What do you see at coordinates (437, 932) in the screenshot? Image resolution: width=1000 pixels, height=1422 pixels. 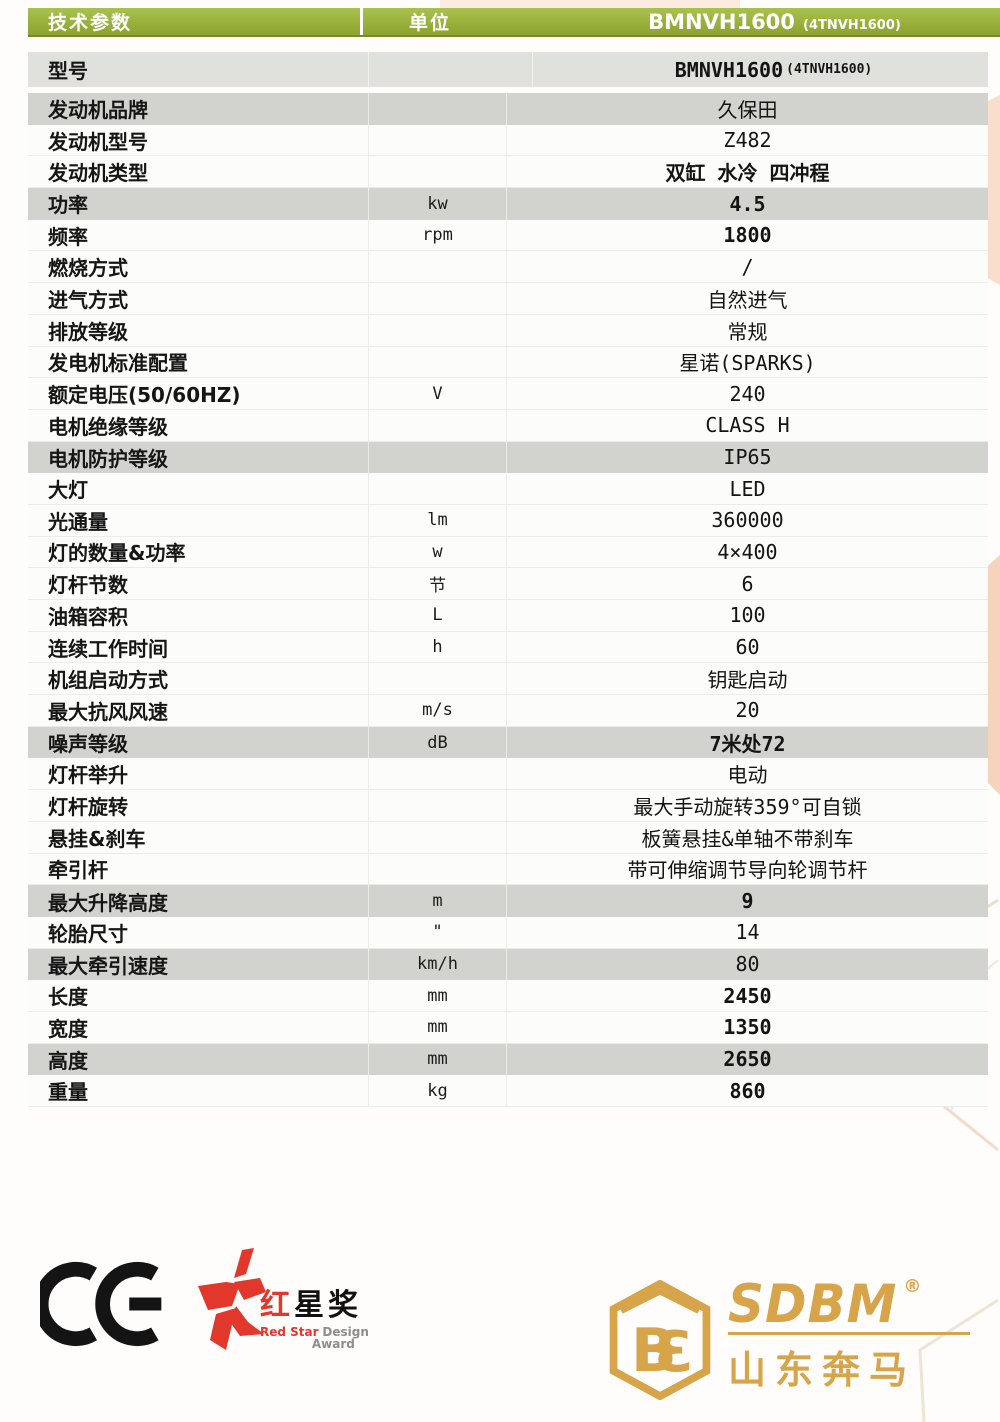 I see `spec-unit: "` at bounding box center [437, 932].